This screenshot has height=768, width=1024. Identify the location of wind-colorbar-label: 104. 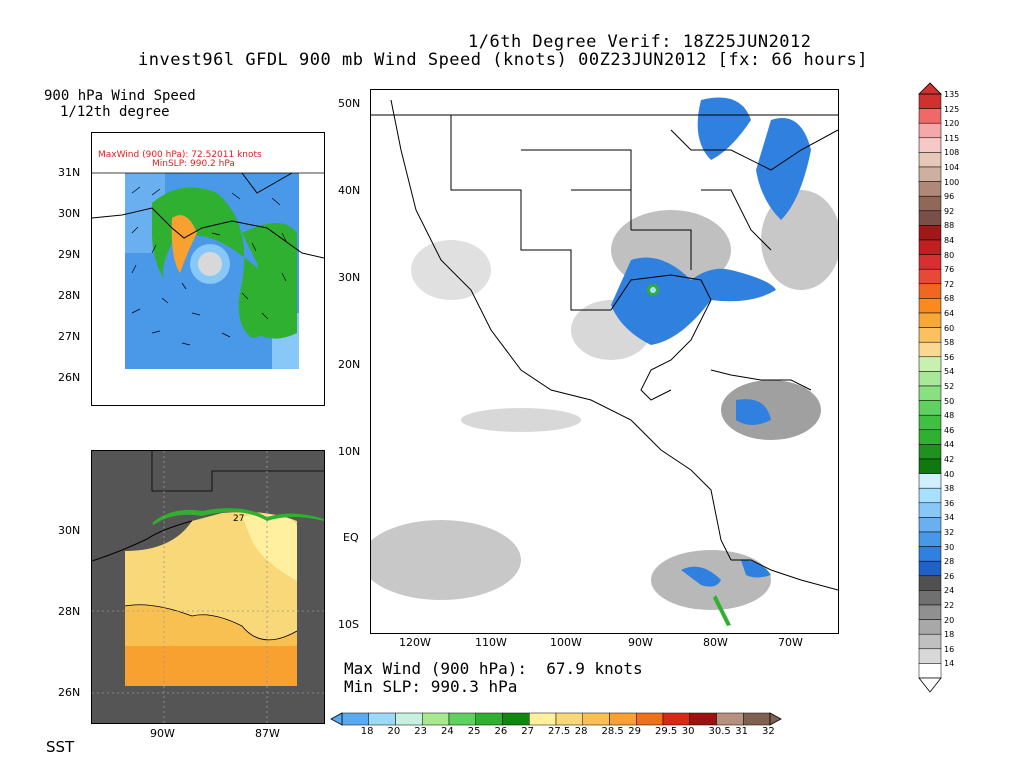
(952, 167).